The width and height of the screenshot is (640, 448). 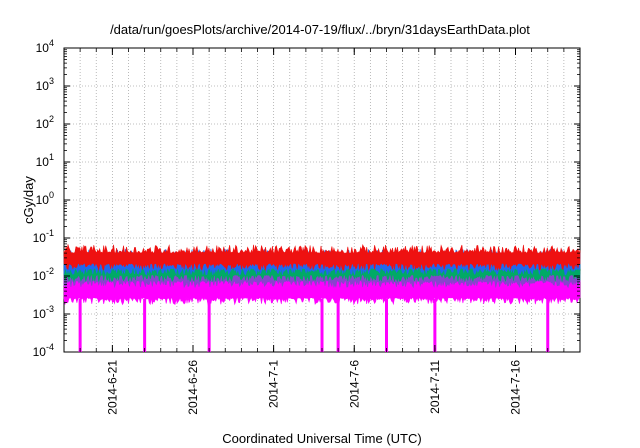 I want to click on x-tick-label: 2014-6-26, so click(x=193, y=387).